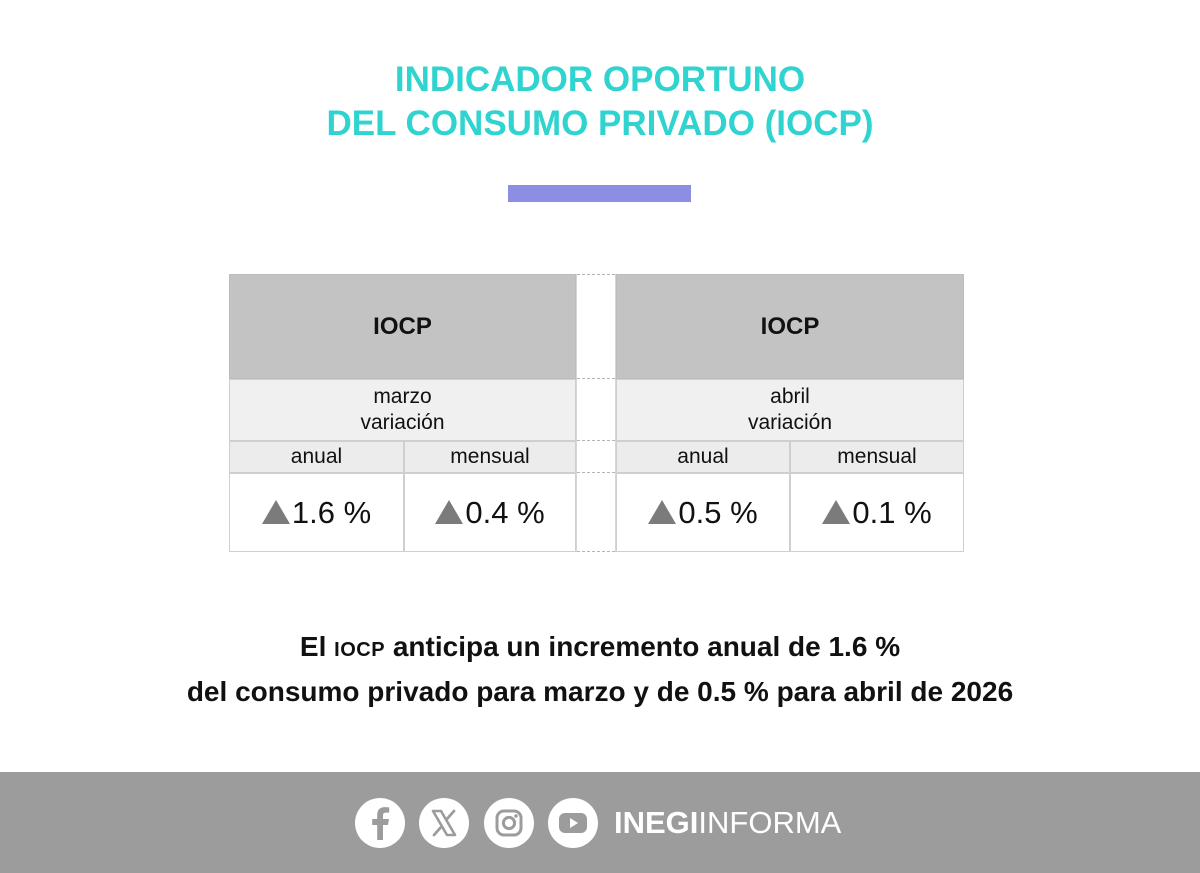 This screenshot has width=1200, height=873. I want to click on table-period-april: abril variación, so click(790, 410).